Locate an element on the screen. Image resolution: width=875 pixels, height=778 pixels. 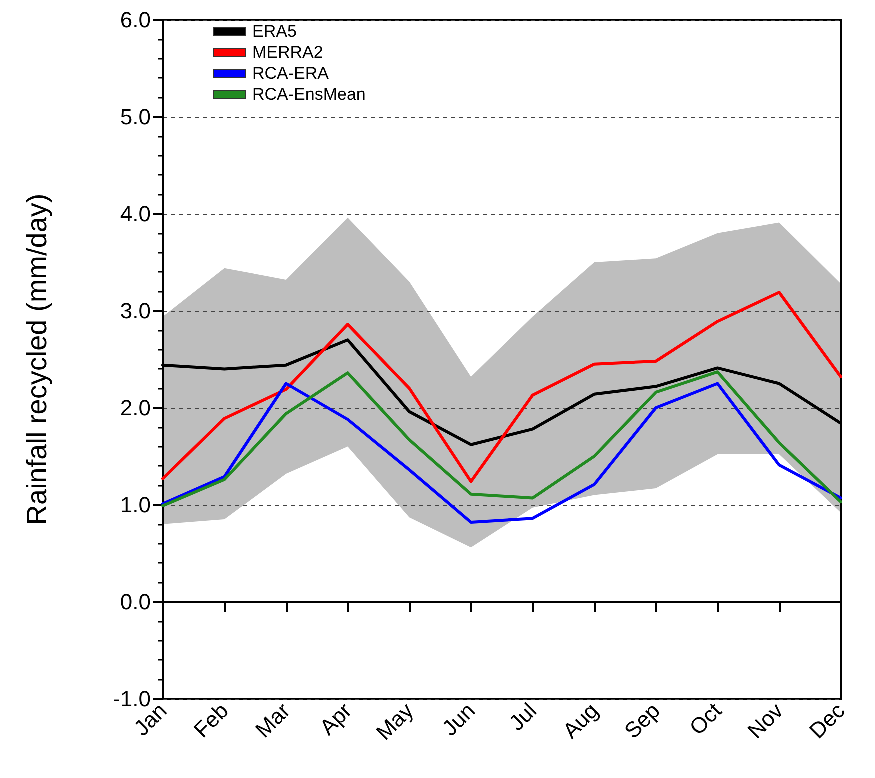
x-tick-label: Nov is located at coordinates (765, 721).